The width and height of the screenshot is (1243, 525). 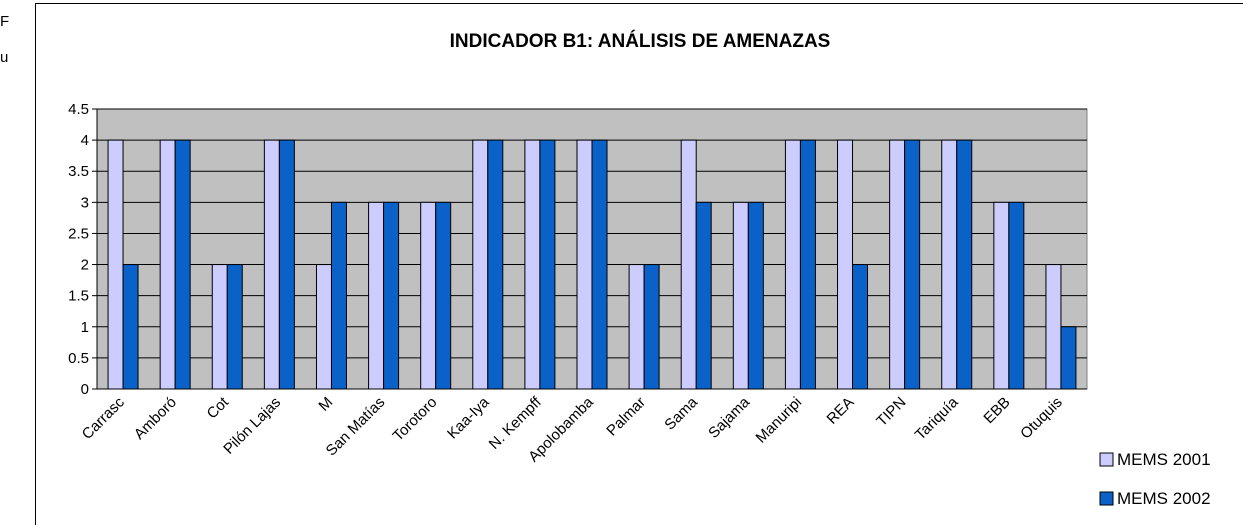 I want to click on fragment: u, so click(x=4, y=57).